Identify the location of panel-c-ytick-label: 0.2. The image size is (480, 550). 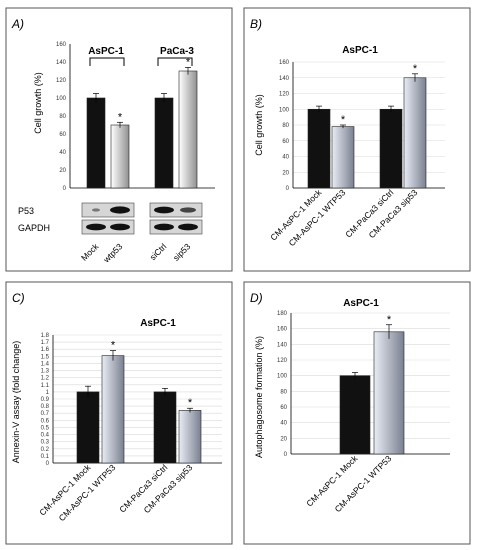
(45, 450).